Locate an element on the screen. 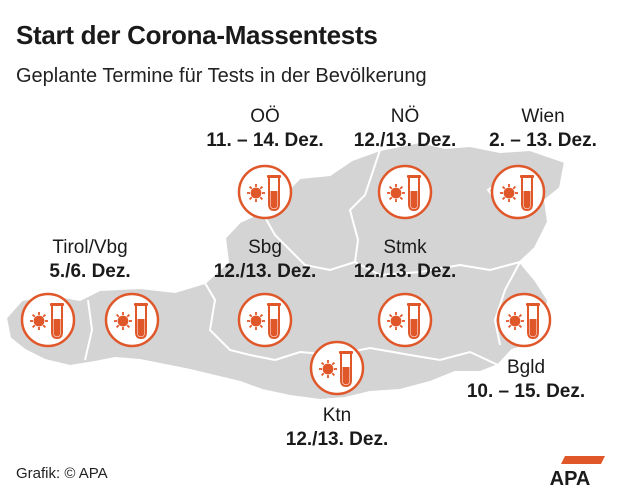 This screenshot has width=620, height=493. region-name: Bgld is located at coordinates (526, 367).